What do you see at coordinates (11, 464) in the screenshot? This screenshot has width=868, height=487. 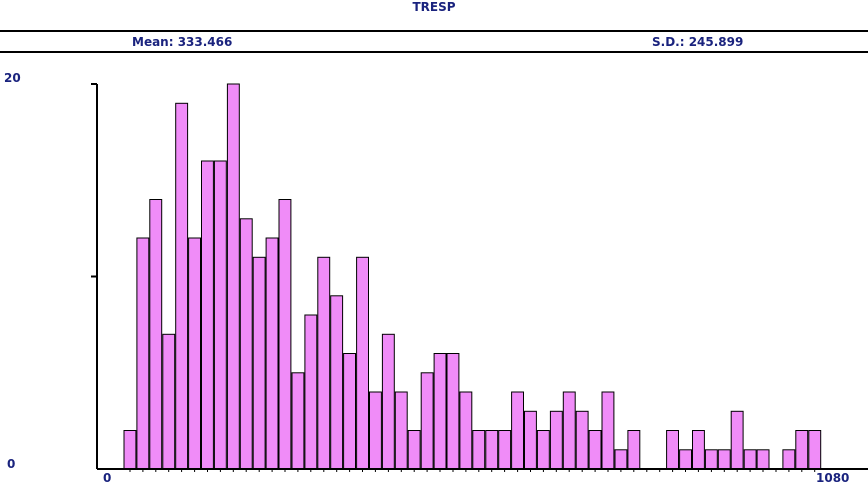 I see `y-tick-label-min: 0` at bounding box center [11, 464].